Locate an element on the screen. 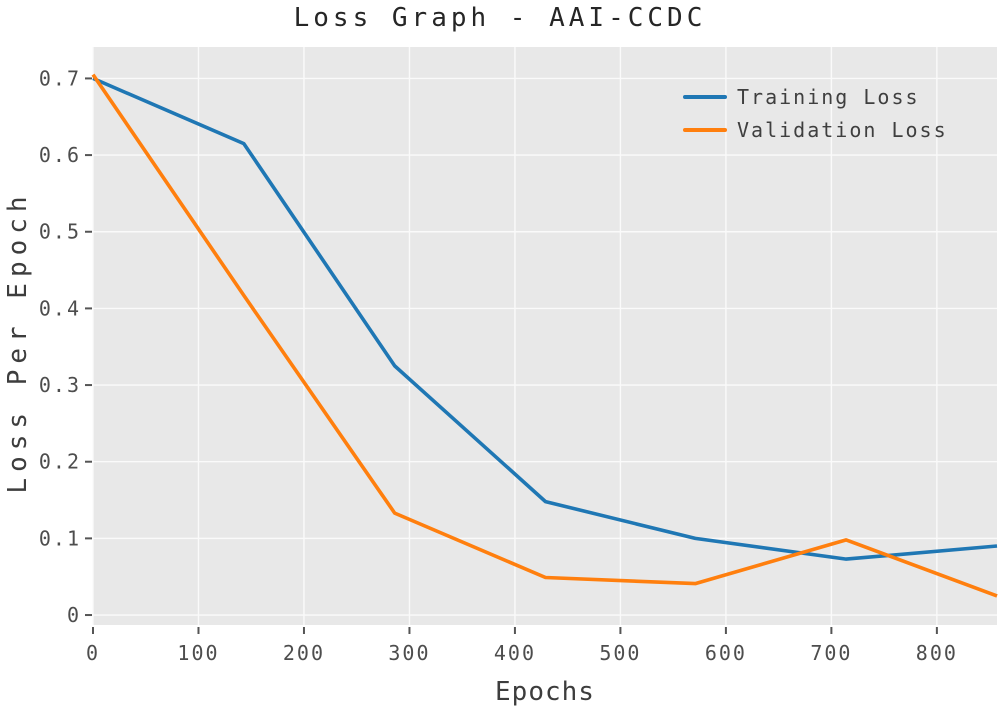  y-tick-label: 0.2 is located at coordinates (60, 462).